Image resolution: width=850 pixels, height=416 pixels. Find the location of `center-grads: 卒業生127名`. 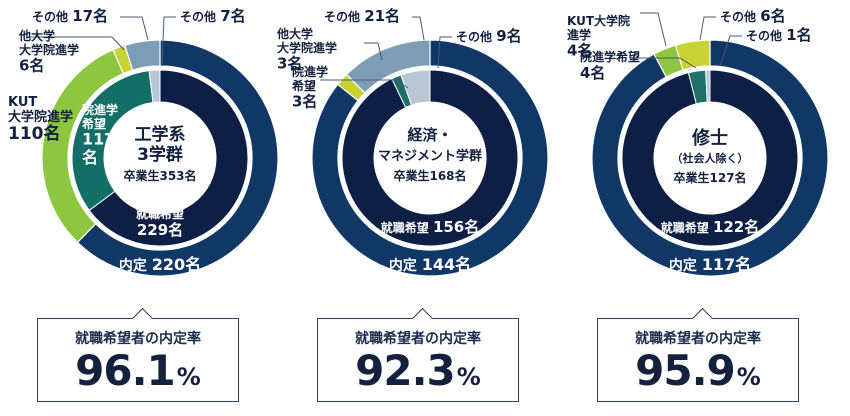

center-grads: 卒業生127名 is located at coordinates (709, 177).